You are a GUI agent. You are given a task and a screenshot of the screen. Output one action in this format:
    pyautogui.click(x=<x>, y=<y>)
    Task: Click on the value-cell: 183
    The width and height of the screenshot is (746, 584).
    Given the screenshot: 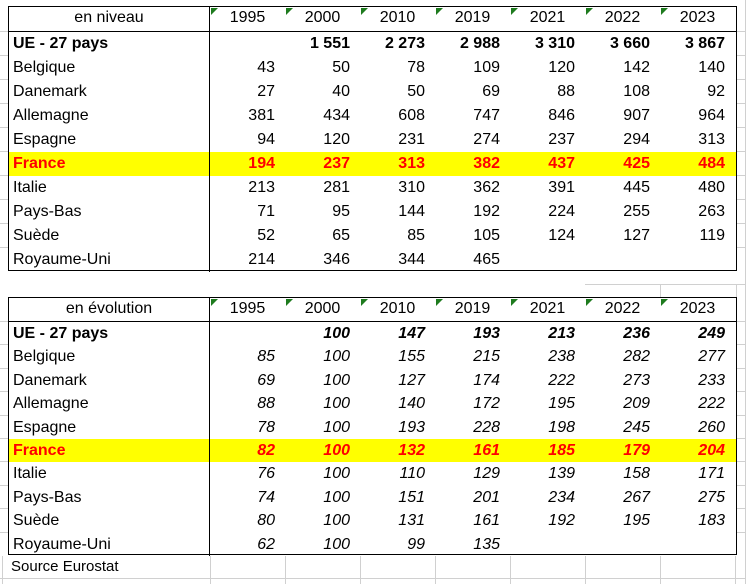 What is the action you would take?
    pyautogui.click(x=711, y=521)
    